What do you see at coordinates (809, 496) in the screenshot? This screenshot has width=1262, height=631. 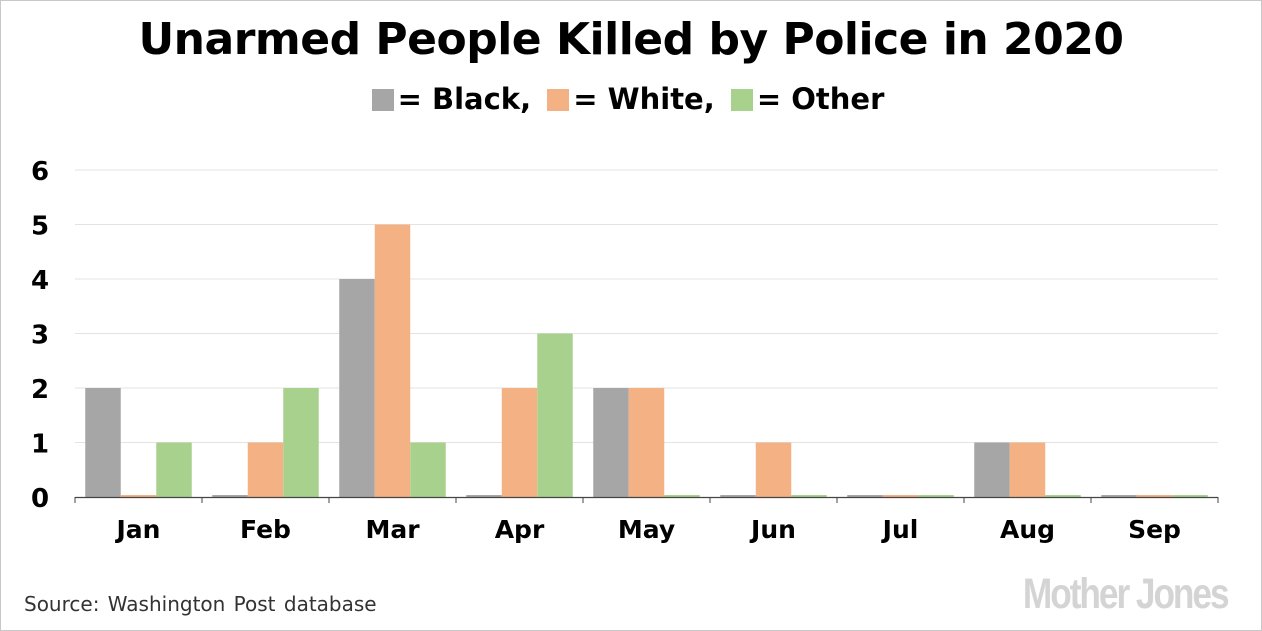 I see `bar-other-jun` at bounding box center [809, 496].